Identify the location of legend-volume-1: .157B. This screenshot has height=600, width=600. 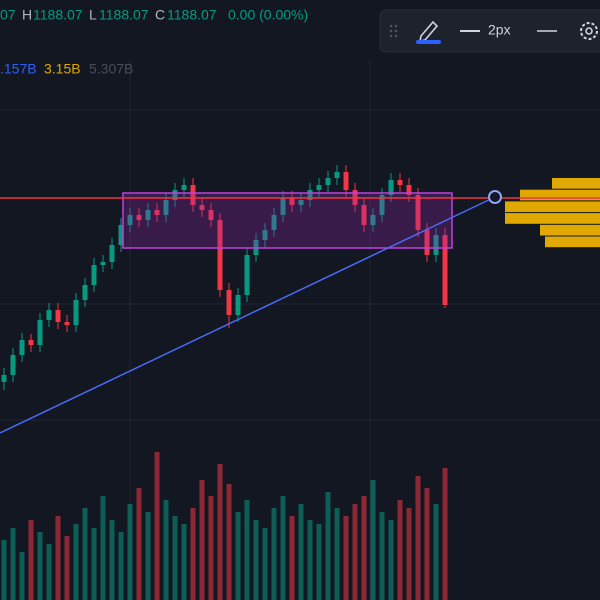
(18, 69).